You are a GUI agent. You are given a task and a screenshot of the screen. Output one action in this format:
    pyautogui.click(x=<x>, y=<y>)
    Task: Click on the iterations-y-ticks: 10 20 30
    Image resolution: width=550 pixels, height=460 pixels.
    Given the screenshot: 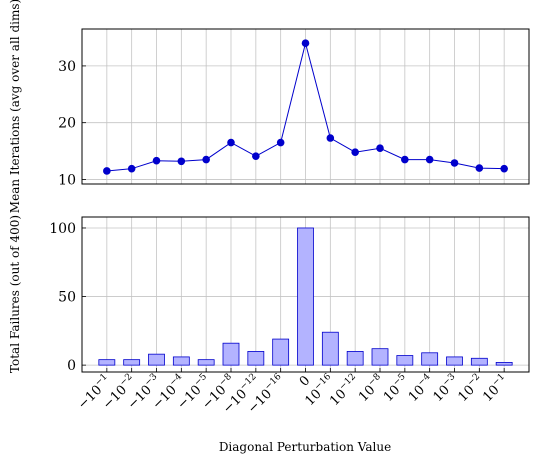 What is the action you would take?
    pyautogui.click(x=72, y=123)
    